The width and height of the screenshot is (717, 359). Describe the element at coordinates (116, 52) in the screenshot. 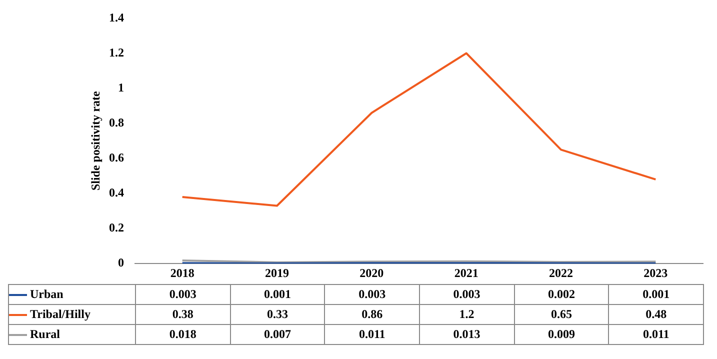

I see `y-tick-label: 1.2` at that location.